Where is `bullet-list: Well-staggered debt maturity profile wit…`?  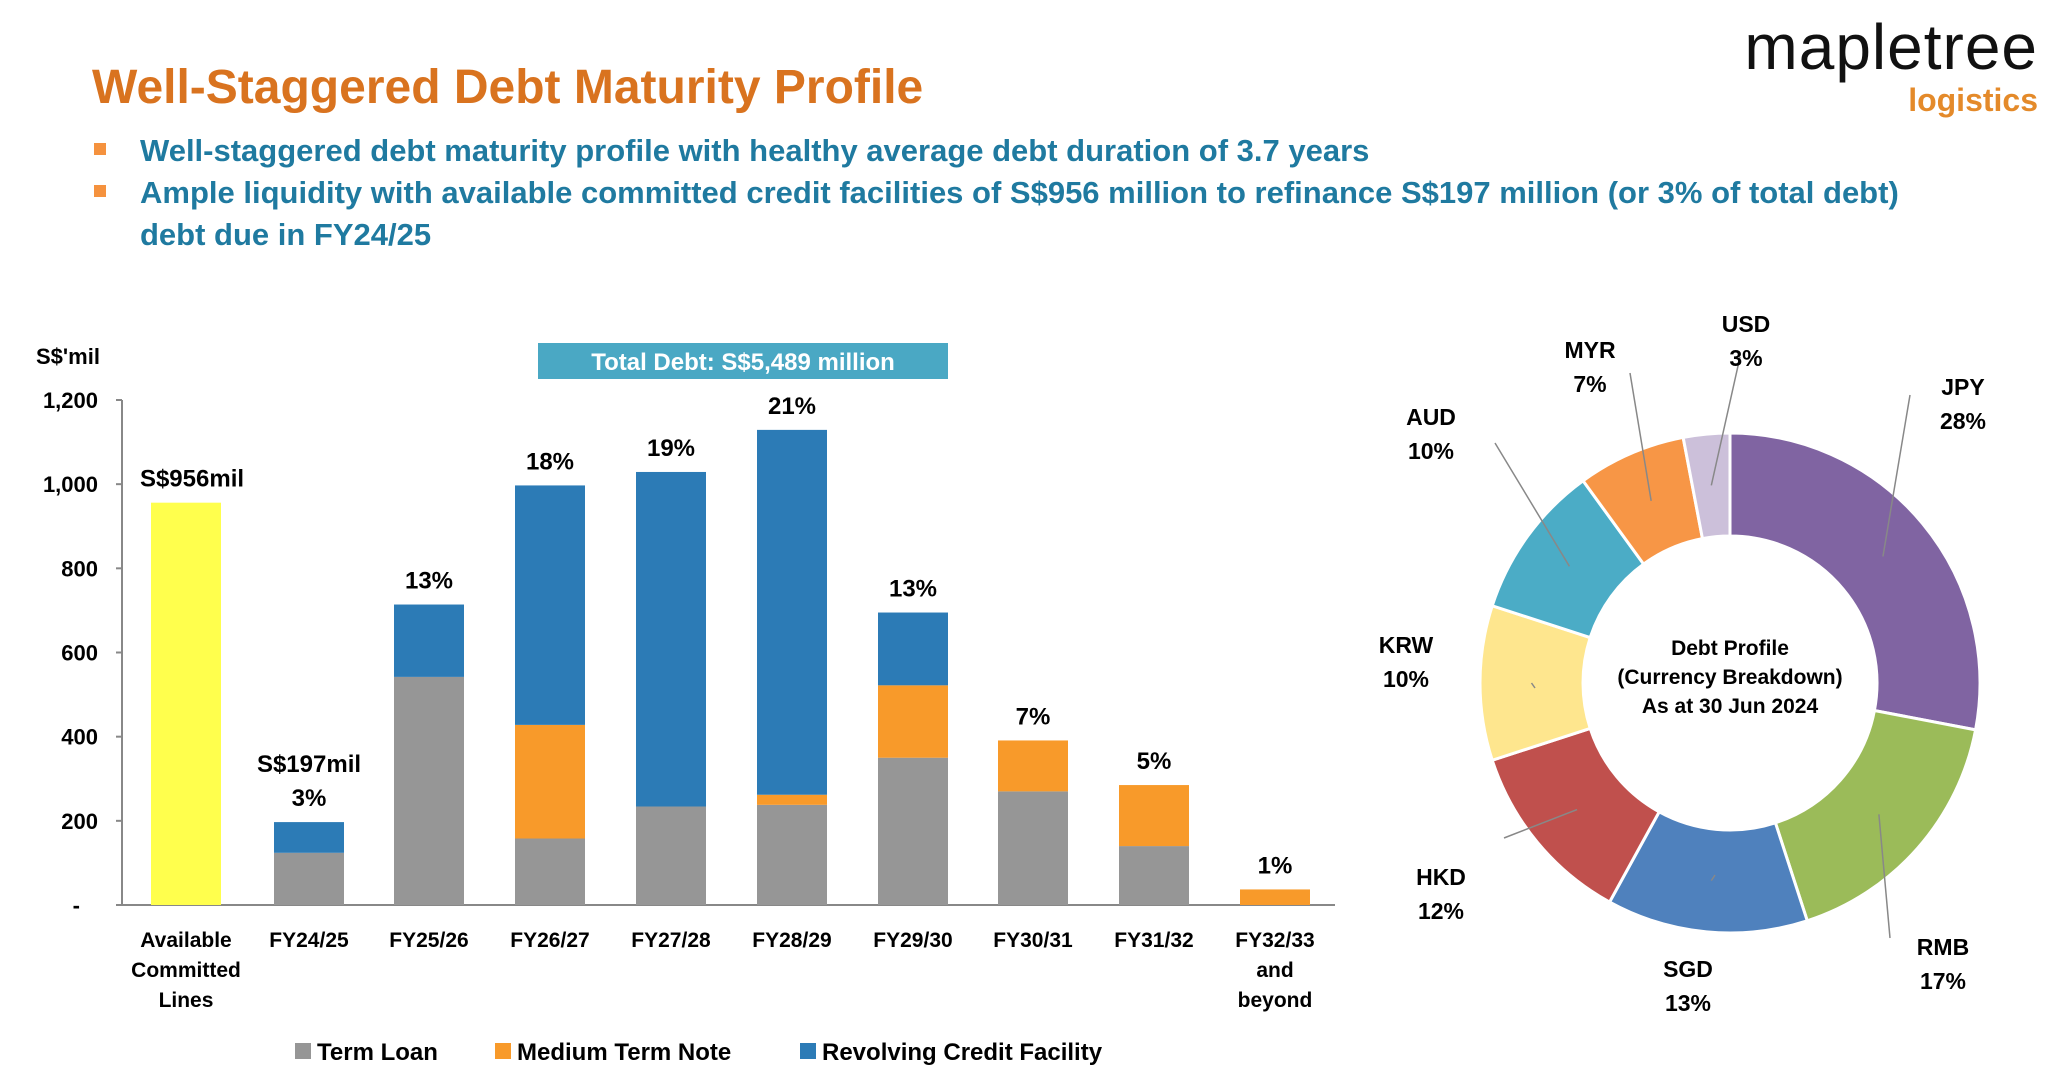
bullet-list: Well-staggered debt maturity profile wit… is located at coordinates (1022, 193).